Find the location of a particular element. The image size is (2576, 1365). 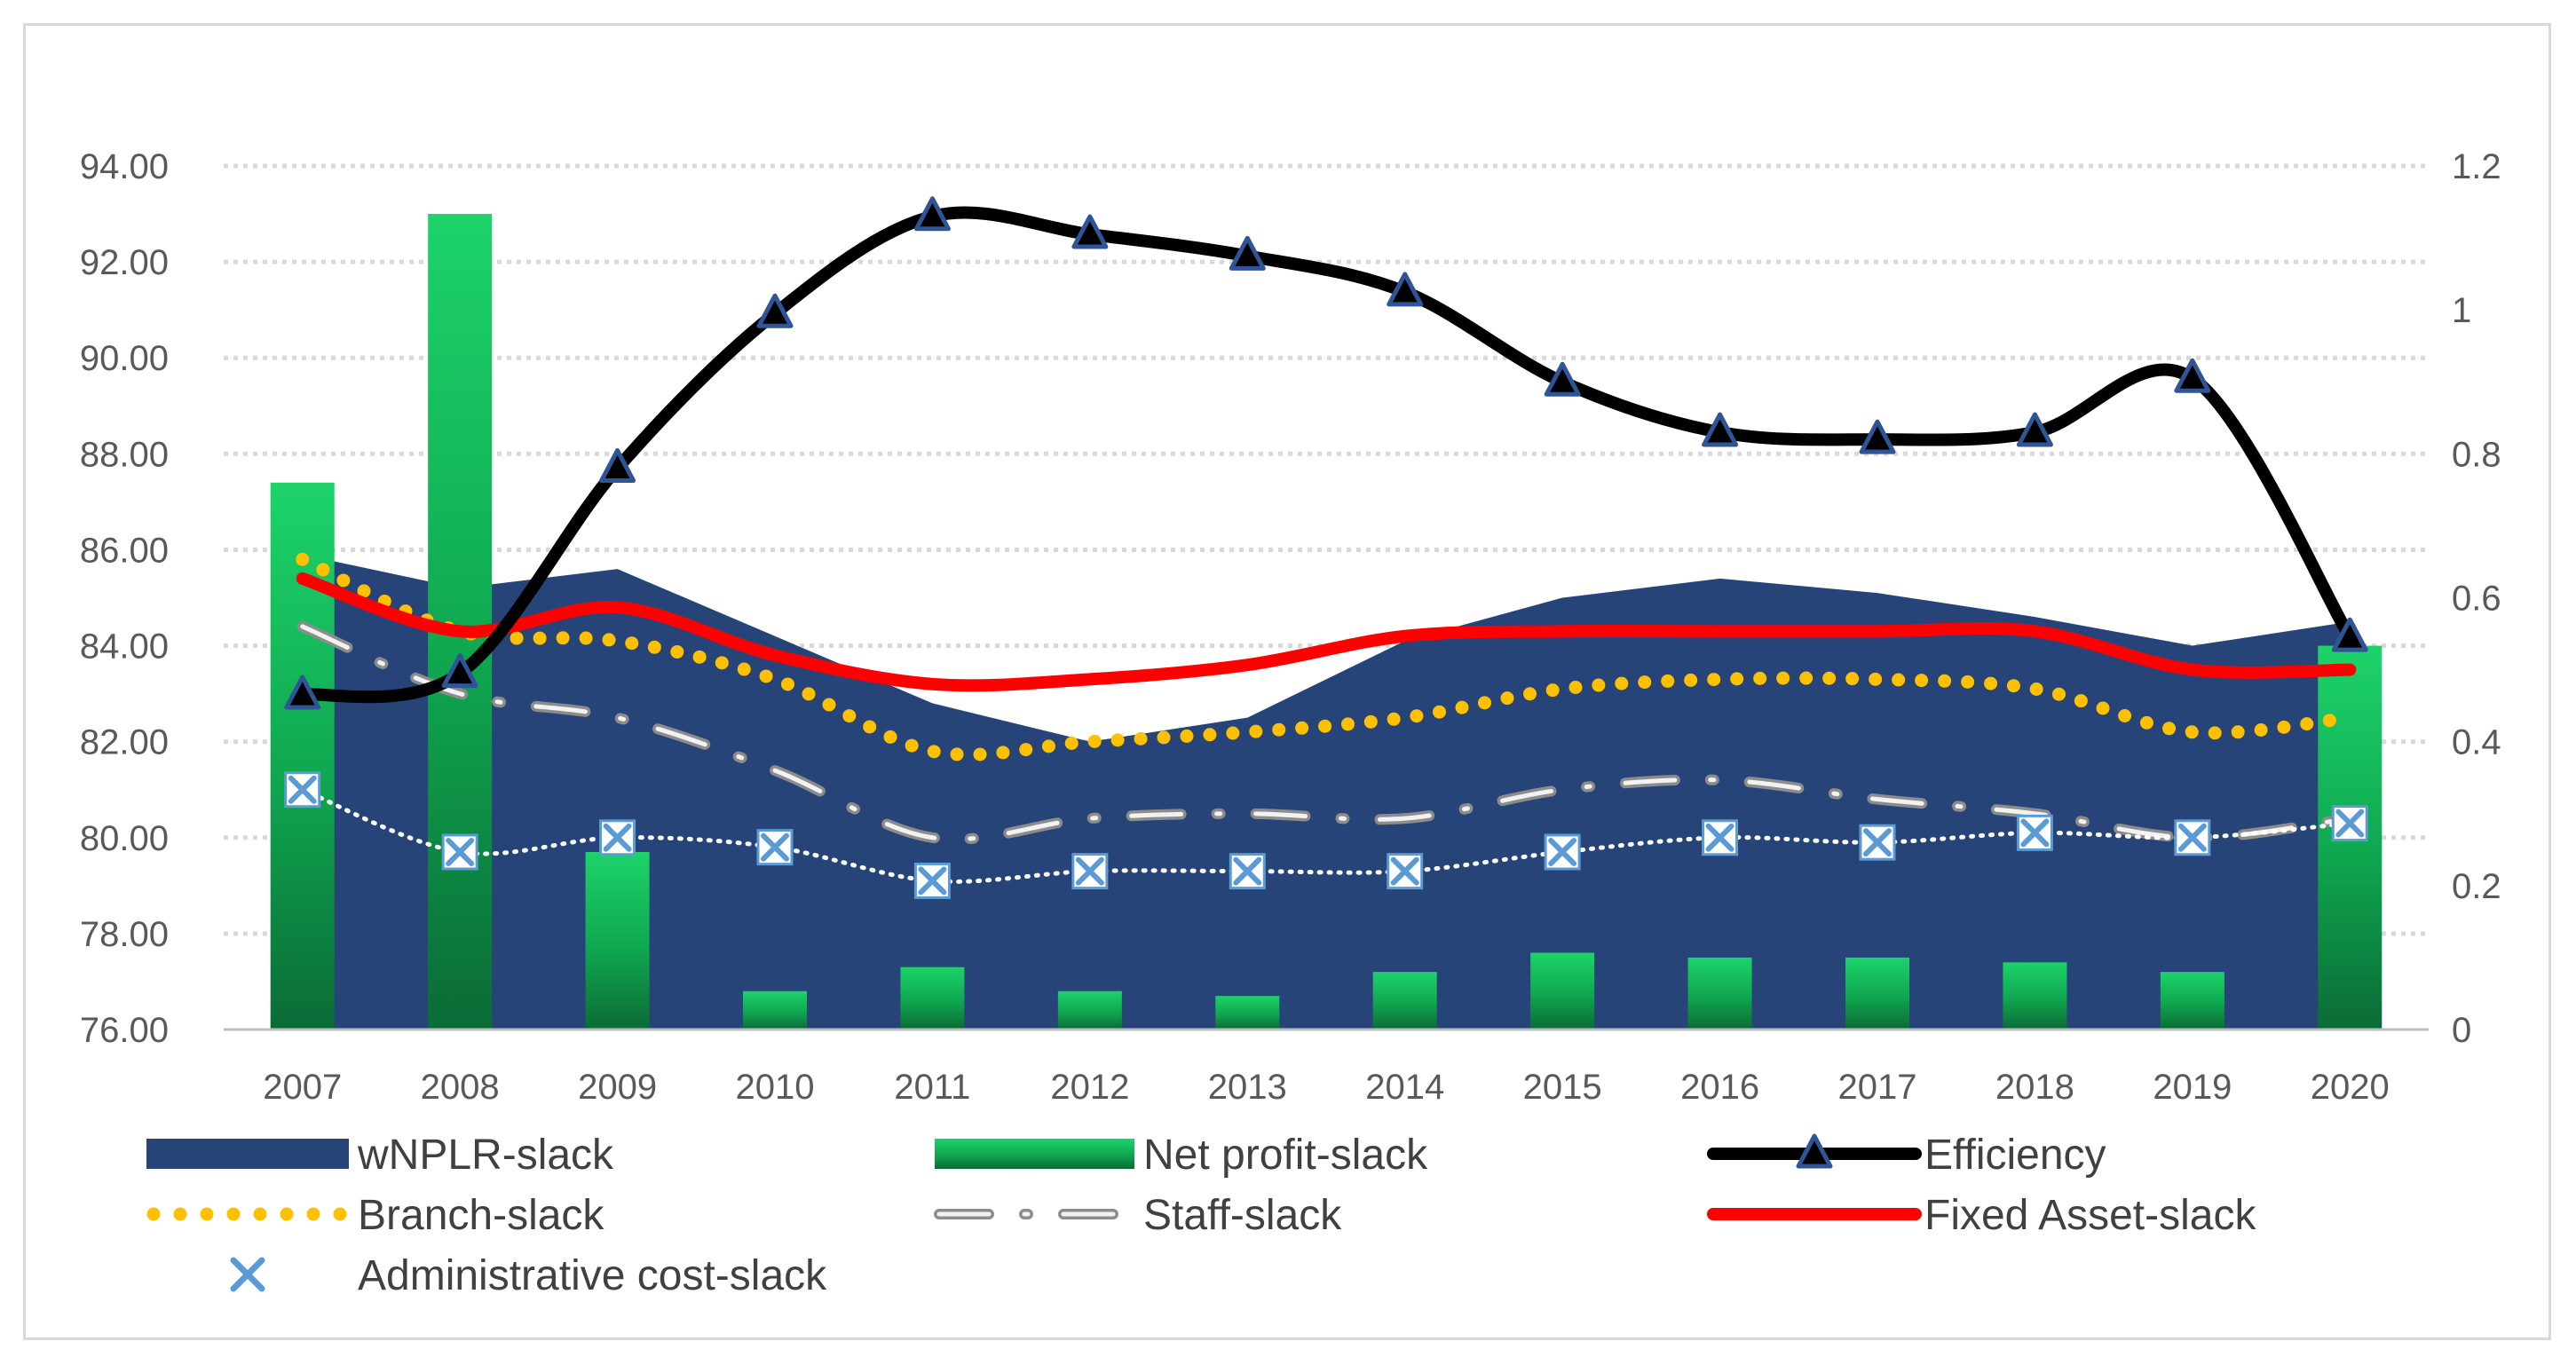

legend-label: Administrative cost-slack is located at coordinates (592, 1275).